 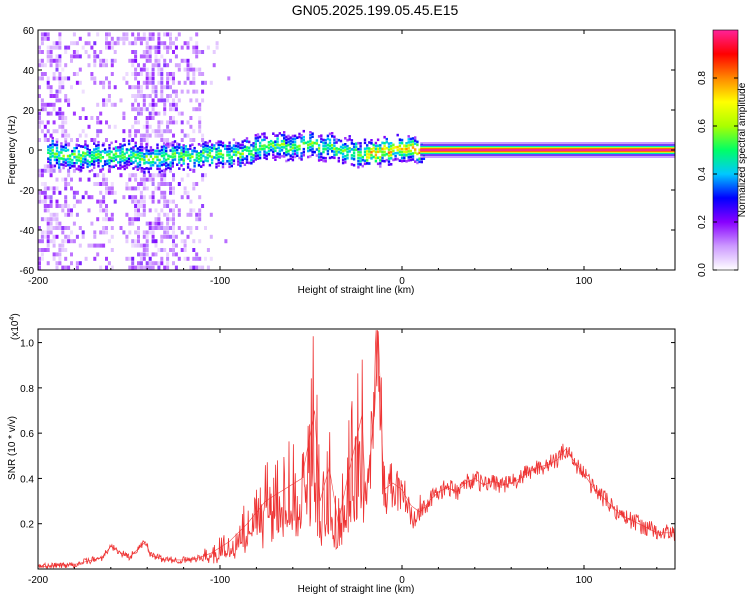 What do you see at coordinates (38, 580) in the screenshot?
I see `x-tick-label: -200` at bounding box center [38, 580].